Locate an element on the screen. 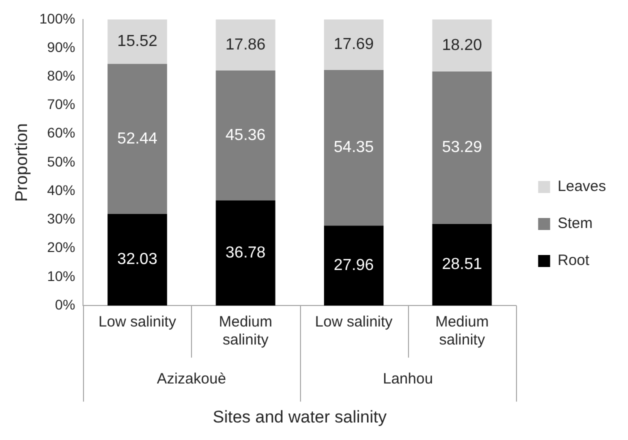 The image size is (628, 440). data-label: 36.78 is located at coordinates (246, 253).